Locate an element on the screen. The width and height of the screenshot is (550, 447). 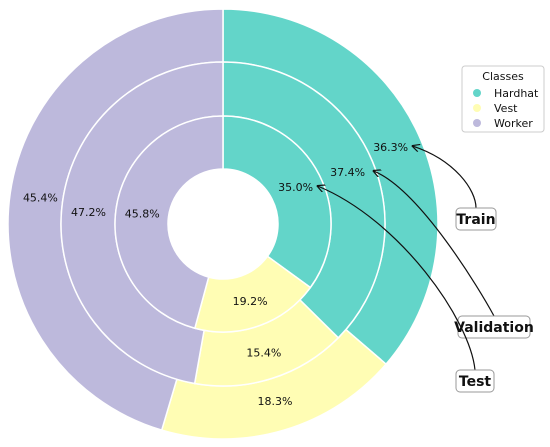
legend: Classes Hardhat Vest Worker is located at coordinates (503, 99).